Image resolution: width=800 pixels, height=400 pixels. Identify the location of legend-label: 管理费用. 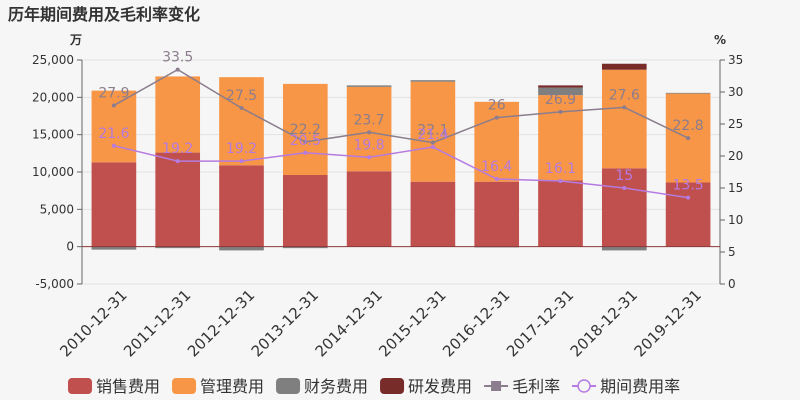
(232, 386).